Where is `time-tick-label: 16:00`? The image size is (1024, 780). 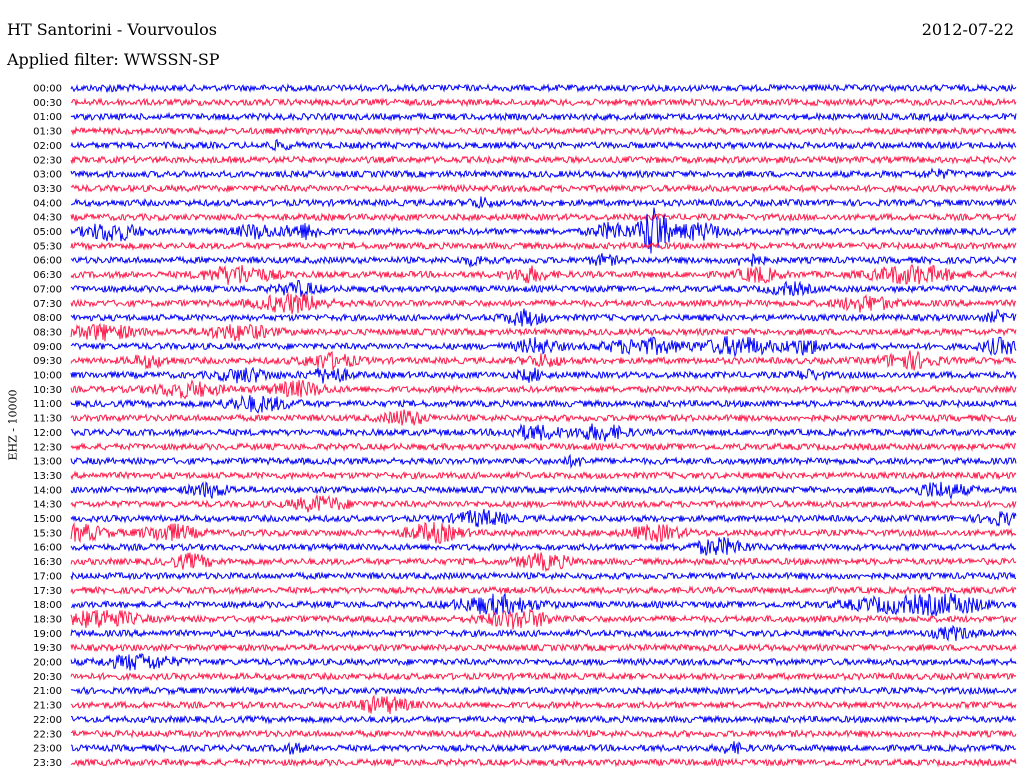 time-tick-label: 16:00 is located at coordinates (47, 548).